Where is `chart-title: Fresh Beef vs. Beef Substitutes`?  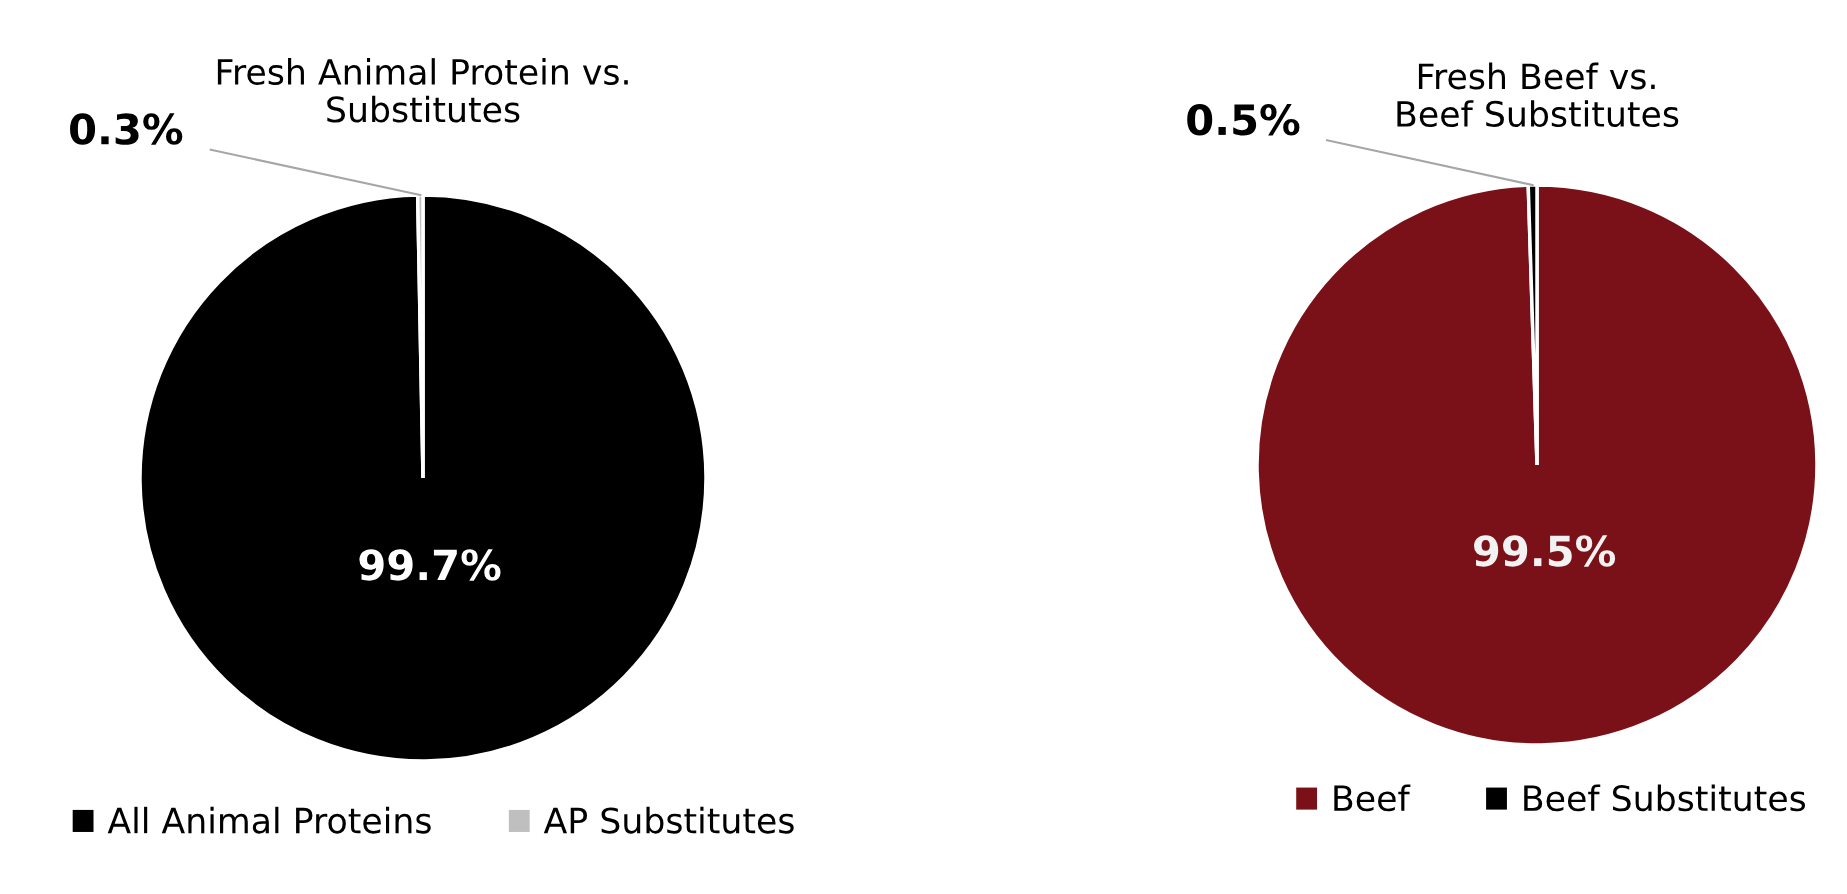 chart-title: Fresh Beef vs. Beef Substitutes is located at coordinates (1538, 95).